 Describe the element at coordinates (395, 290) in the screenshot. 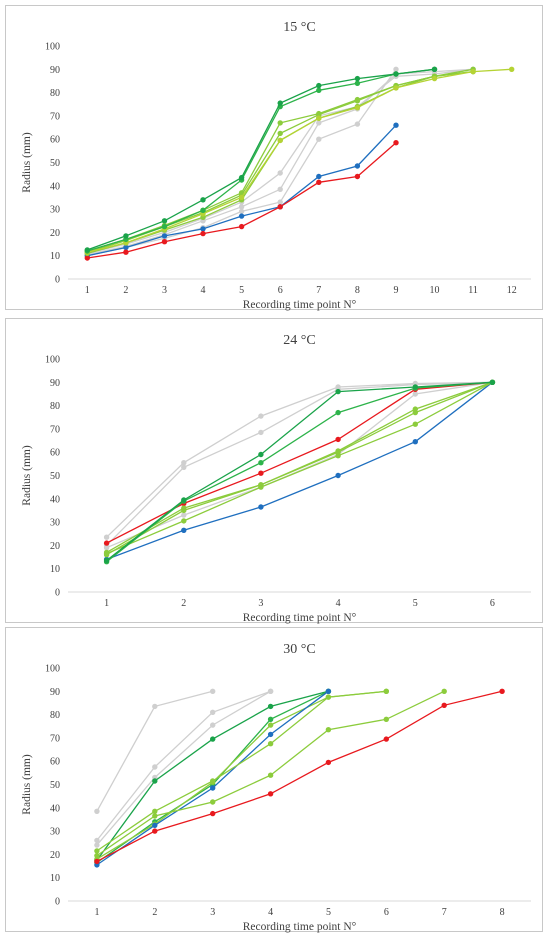

I see `x-tick-label: 9` at that location.